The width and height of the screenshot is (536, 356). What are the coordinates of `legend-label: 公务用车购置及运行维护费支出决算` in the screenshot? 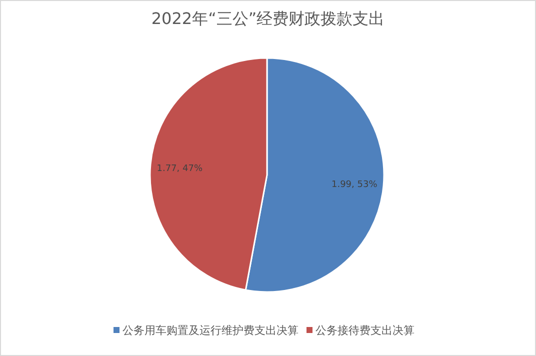 It's located at (210, 330).